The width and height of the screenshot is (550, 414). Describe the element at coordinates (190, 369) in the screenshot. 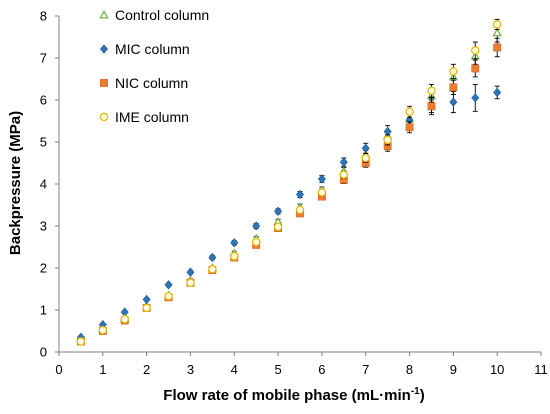

I see `x-tick-label: 3` at that location.